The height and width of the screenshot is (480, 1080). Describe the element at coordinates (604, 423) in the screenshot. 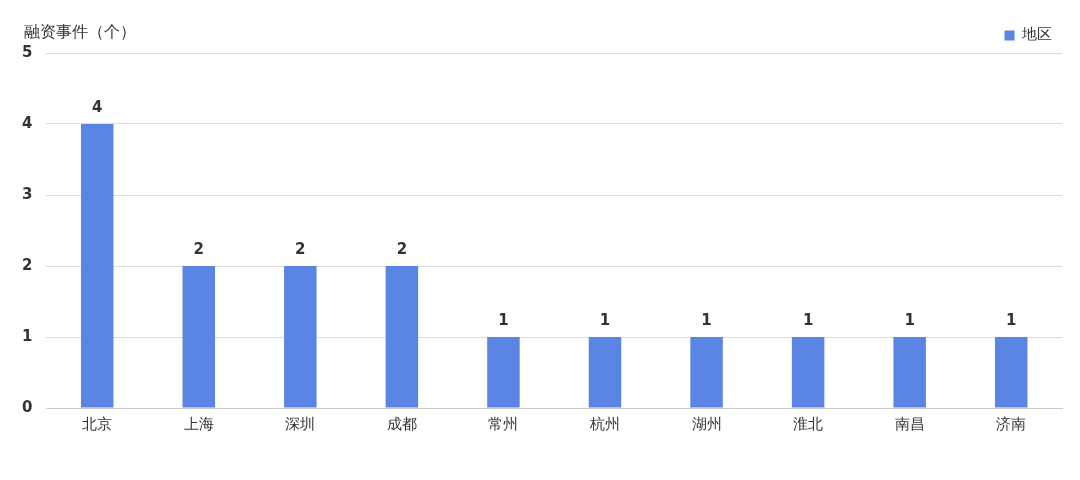

I see `x-tick-label: 杭州` at that location.